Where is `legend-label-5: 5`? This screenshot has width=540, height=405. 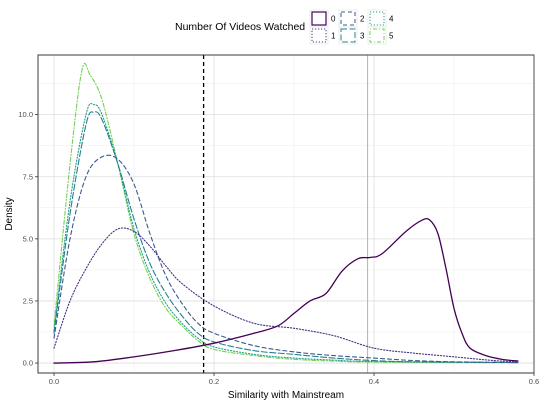 legend-label-5: 5 is located at coordinates (391, 36).